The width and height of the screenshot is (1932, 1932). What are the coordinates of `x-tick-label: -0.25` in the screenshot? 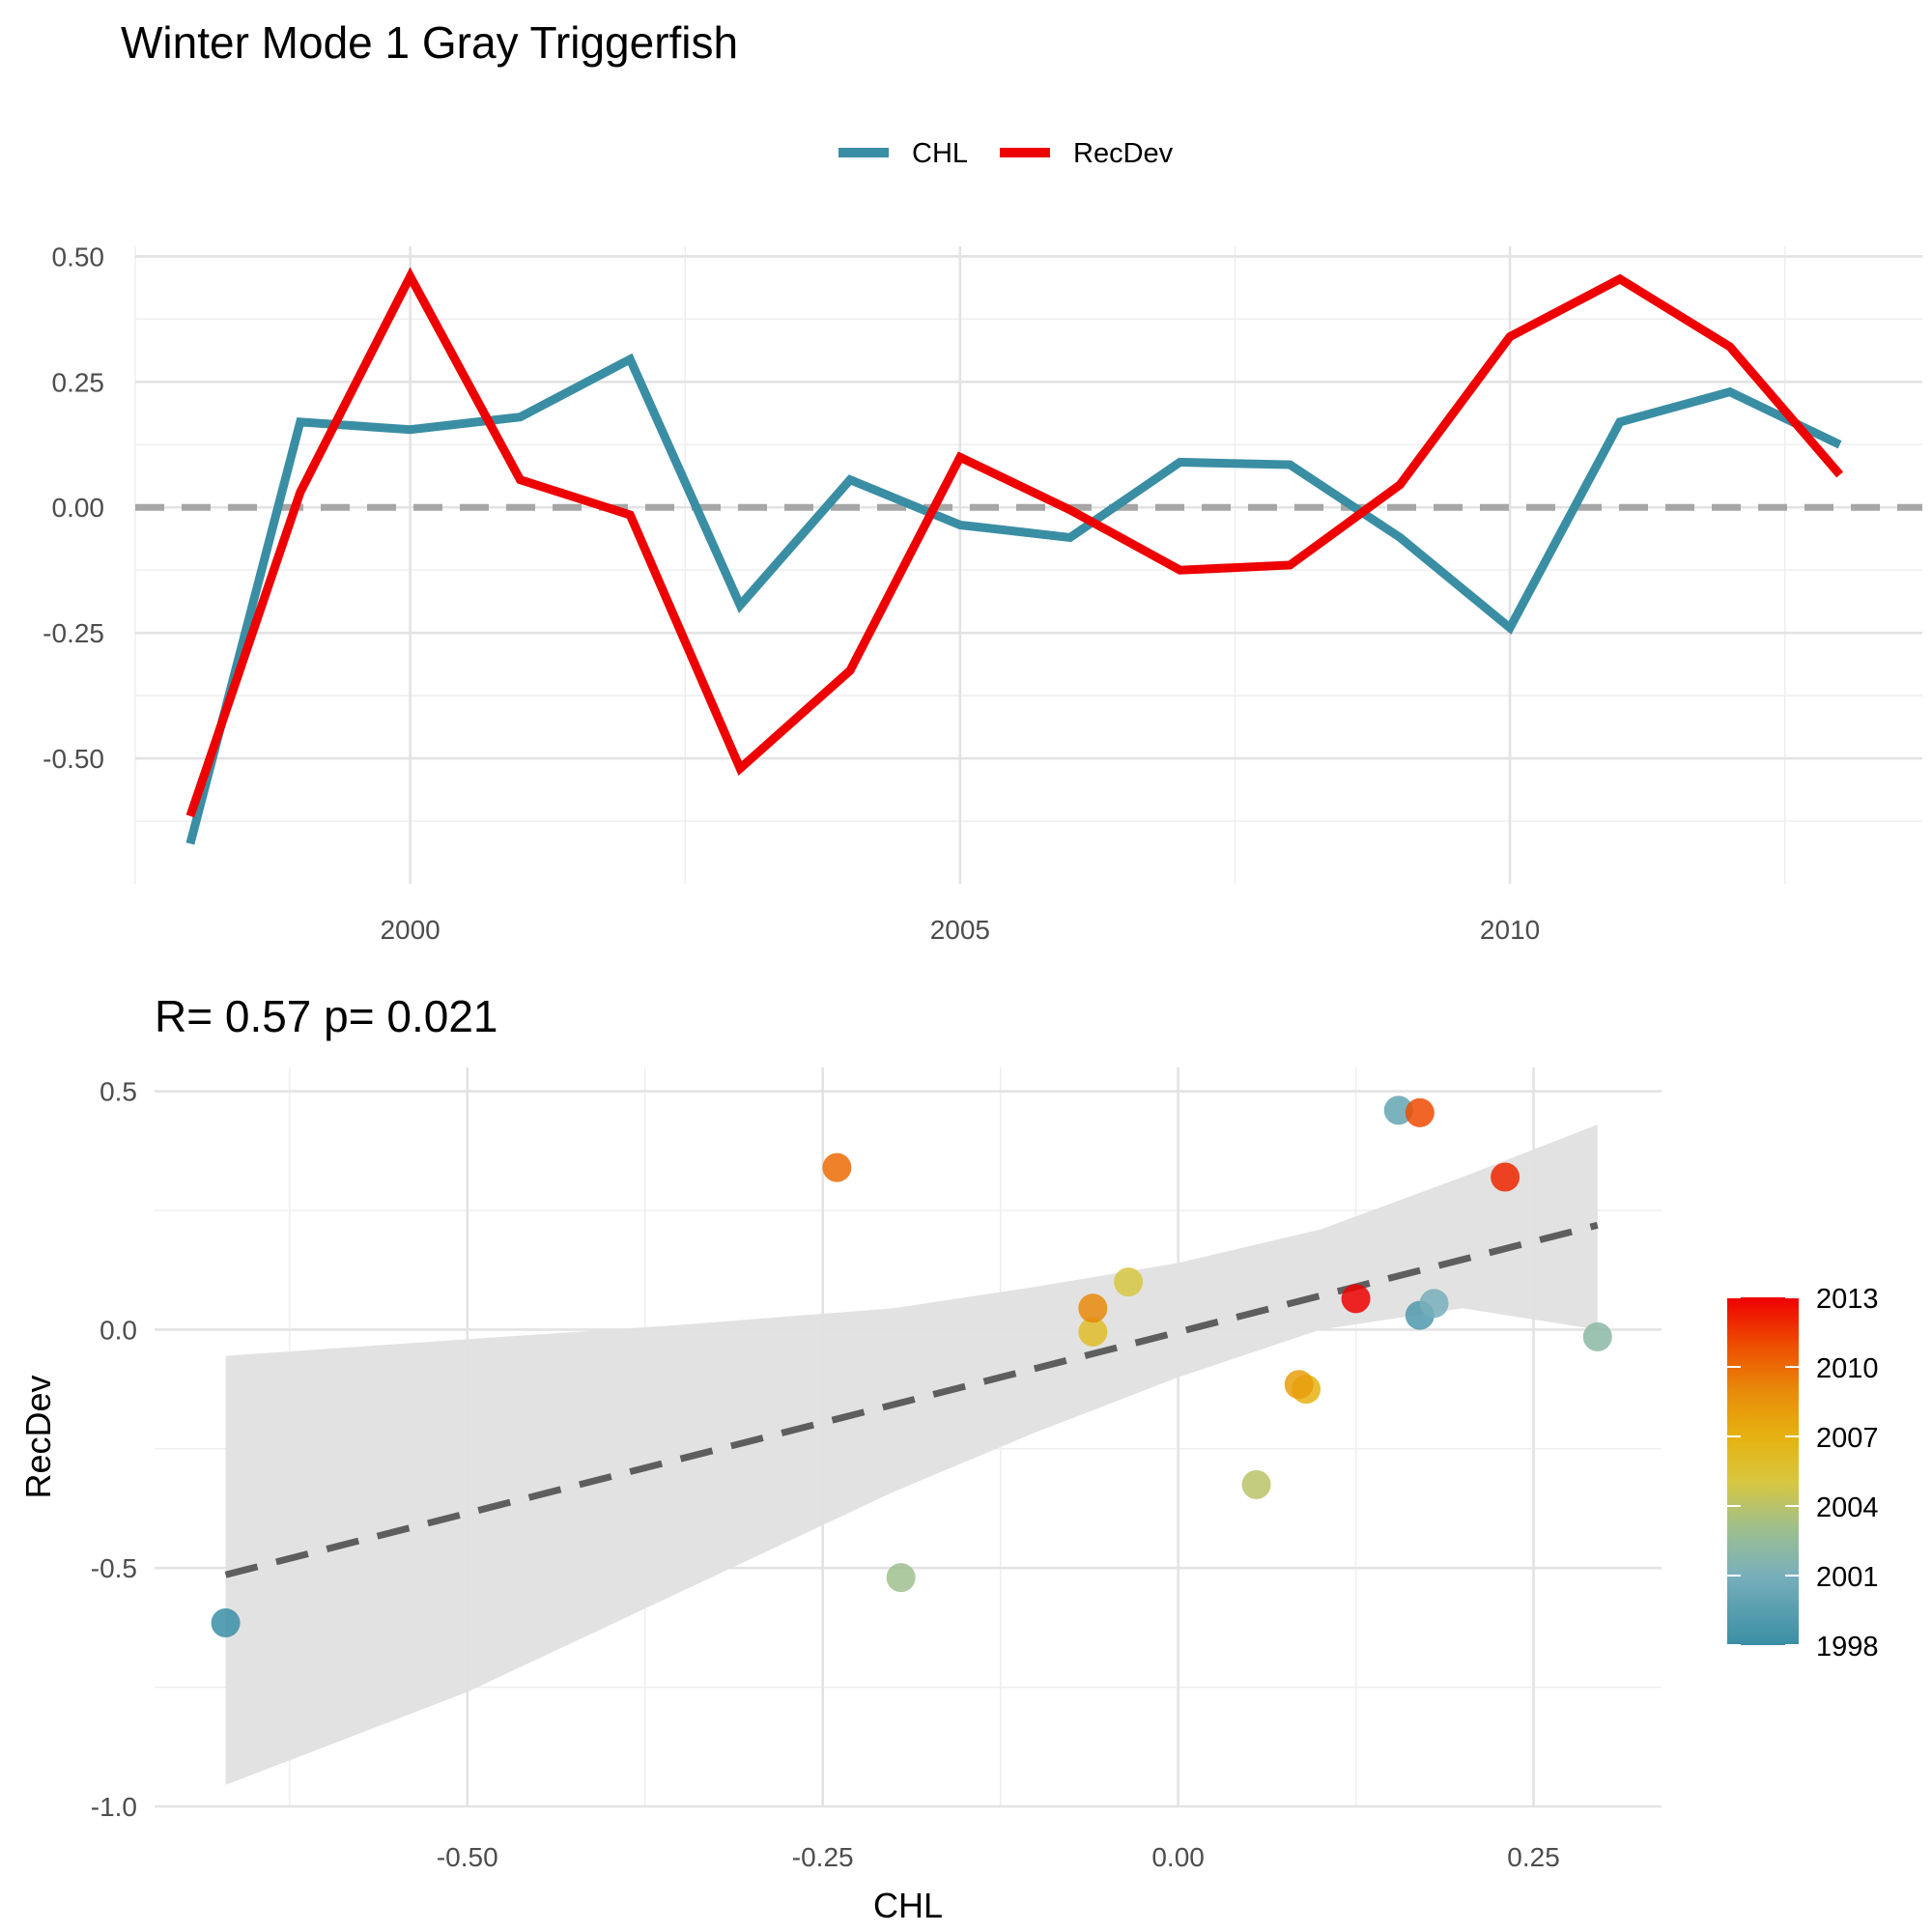 It's located at (823, 1857).